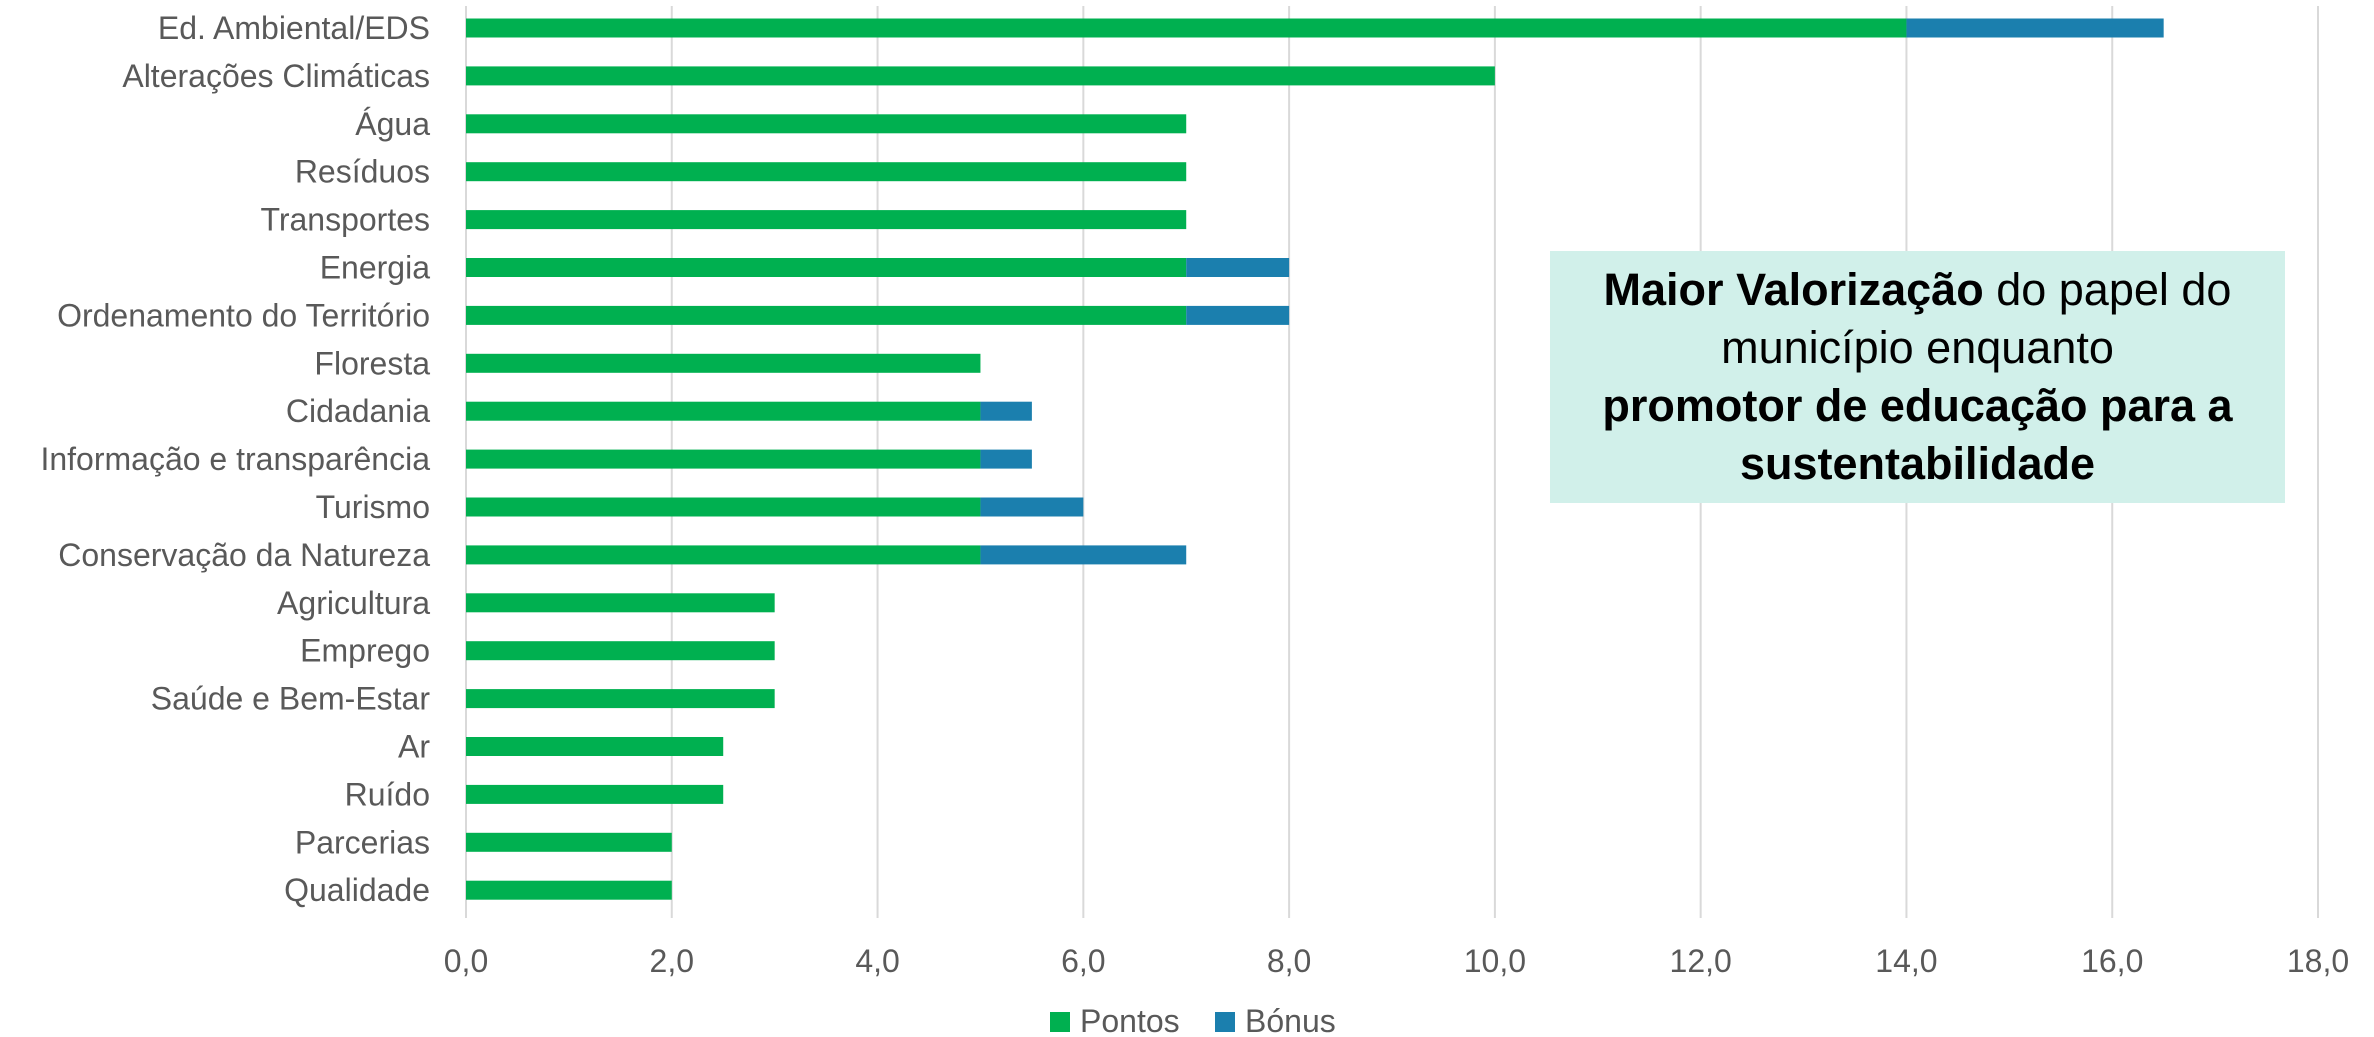  I want to click on category-label: Ar, so click(414, 747).